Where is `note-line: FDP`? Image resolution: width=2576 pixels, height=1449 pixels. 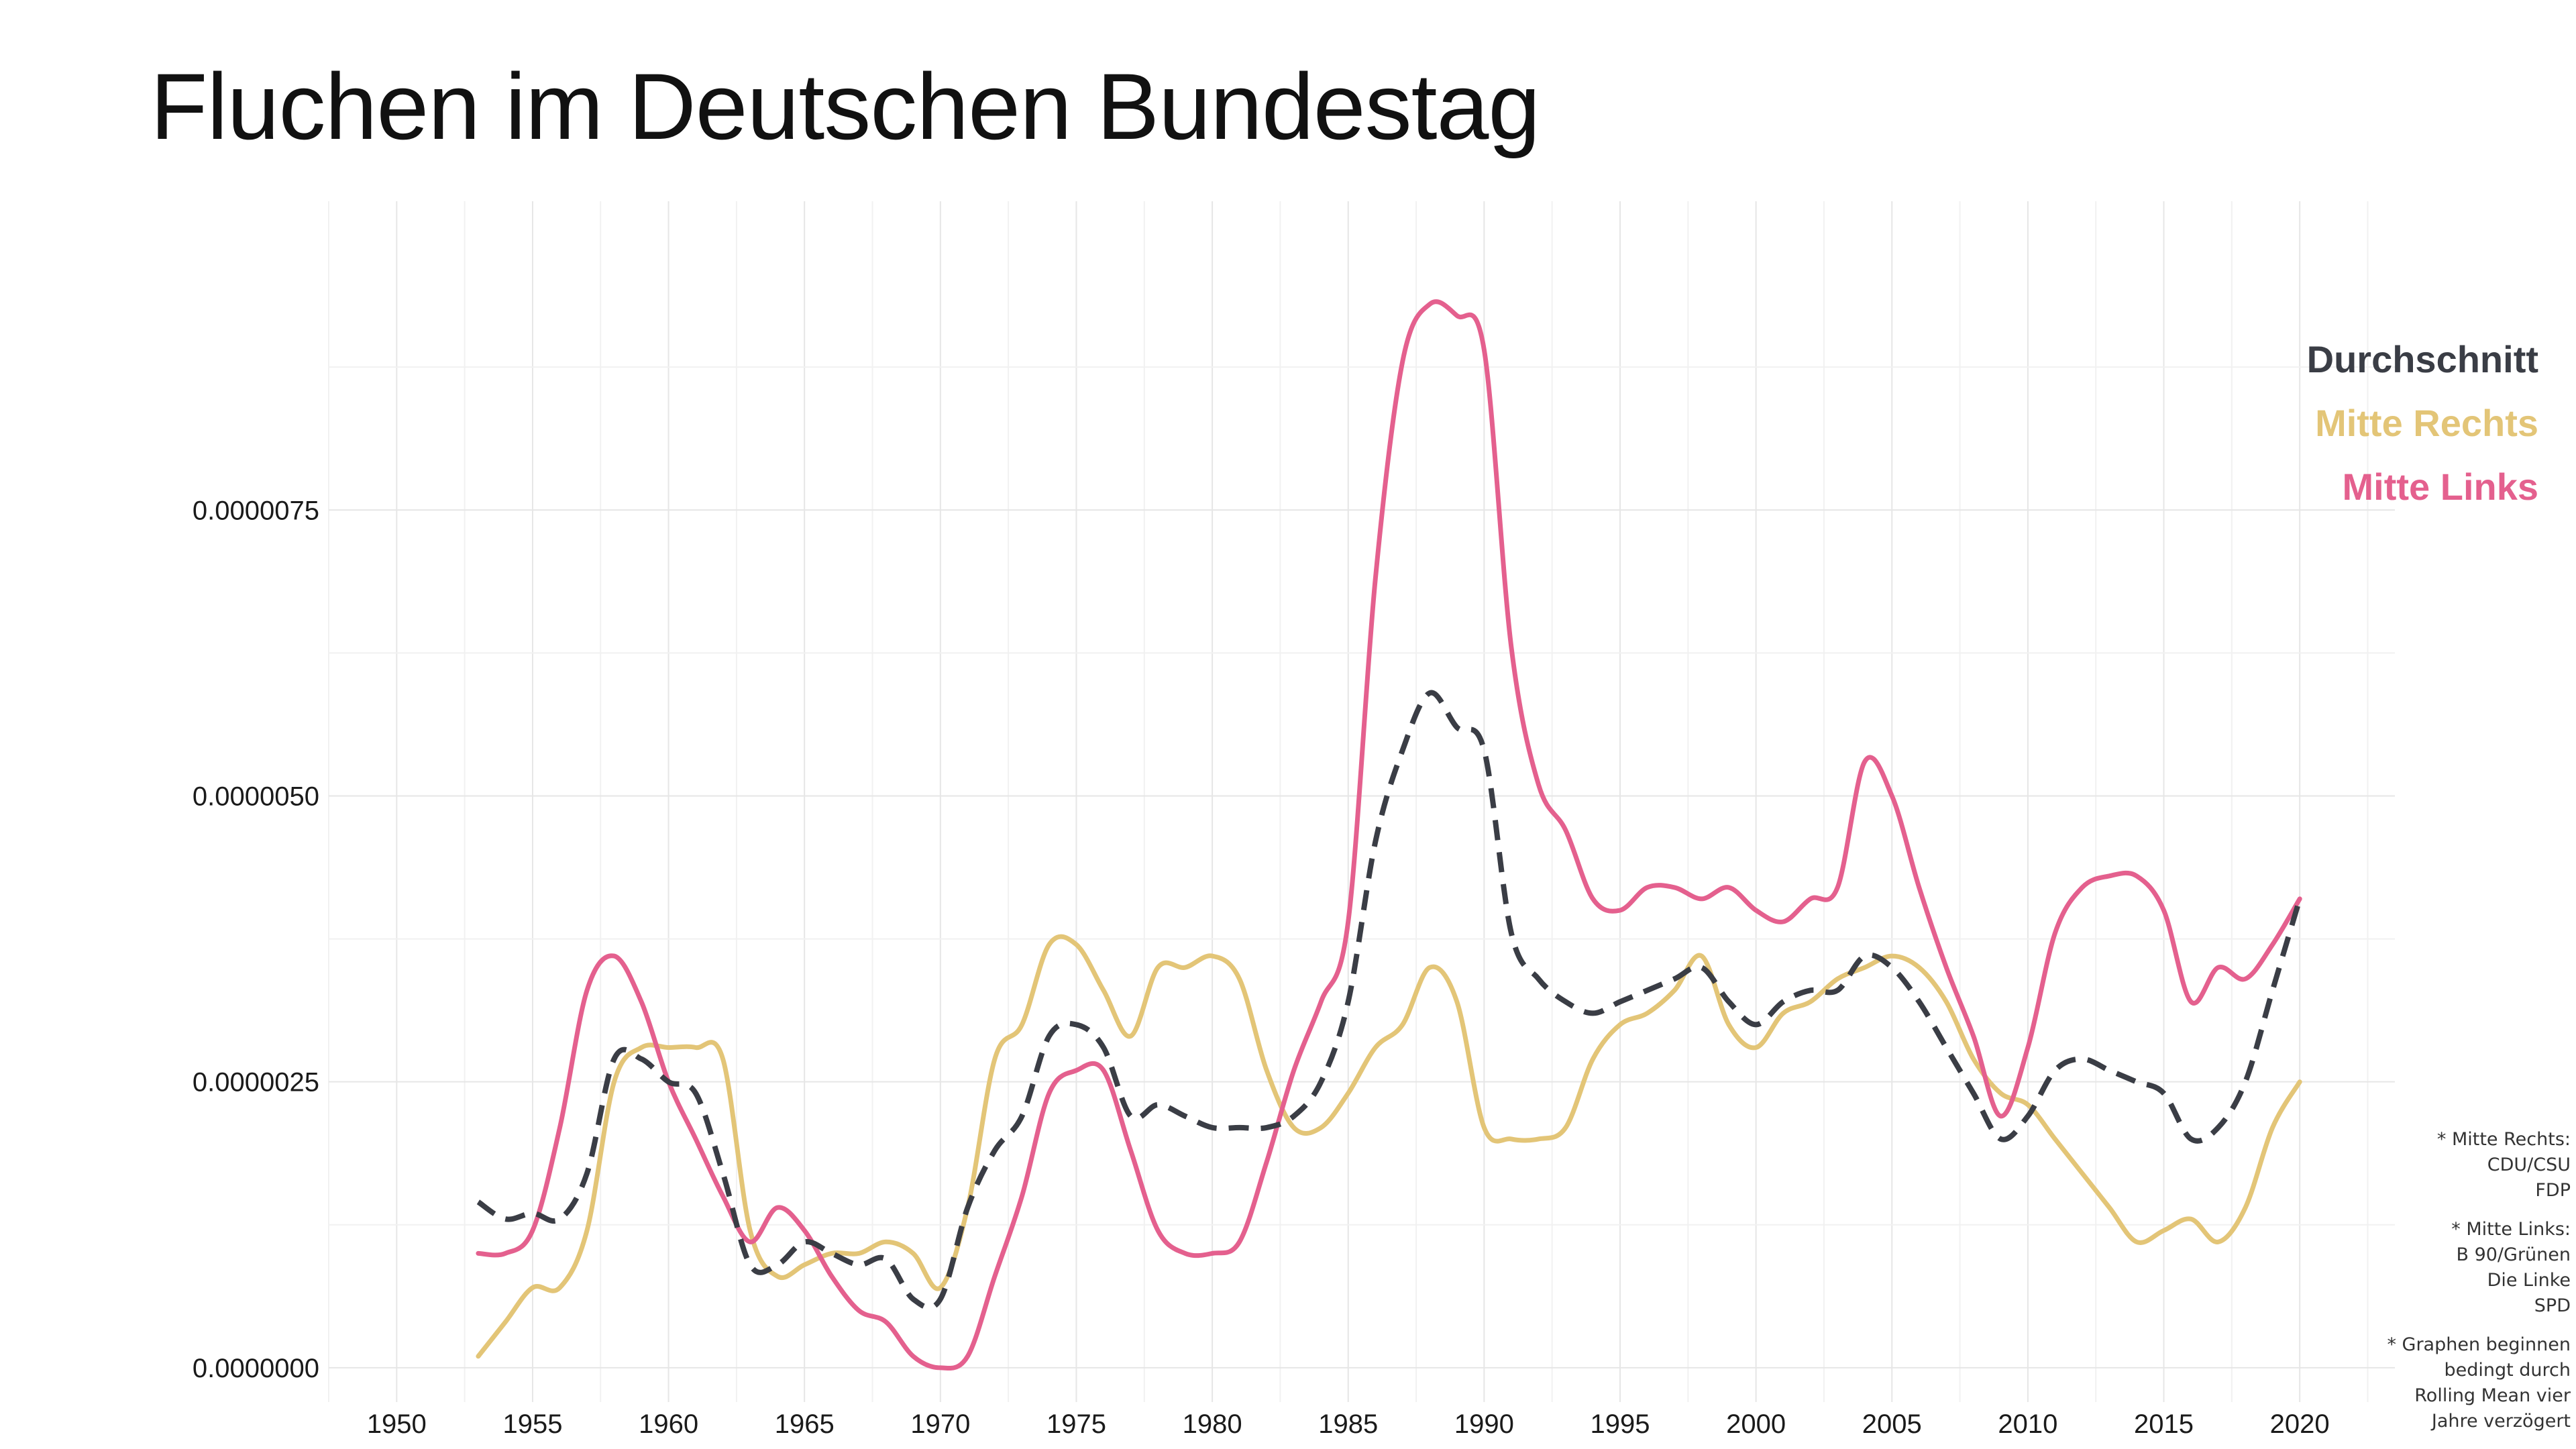 note-line: FDP is located at coordinates (2553, 1190).